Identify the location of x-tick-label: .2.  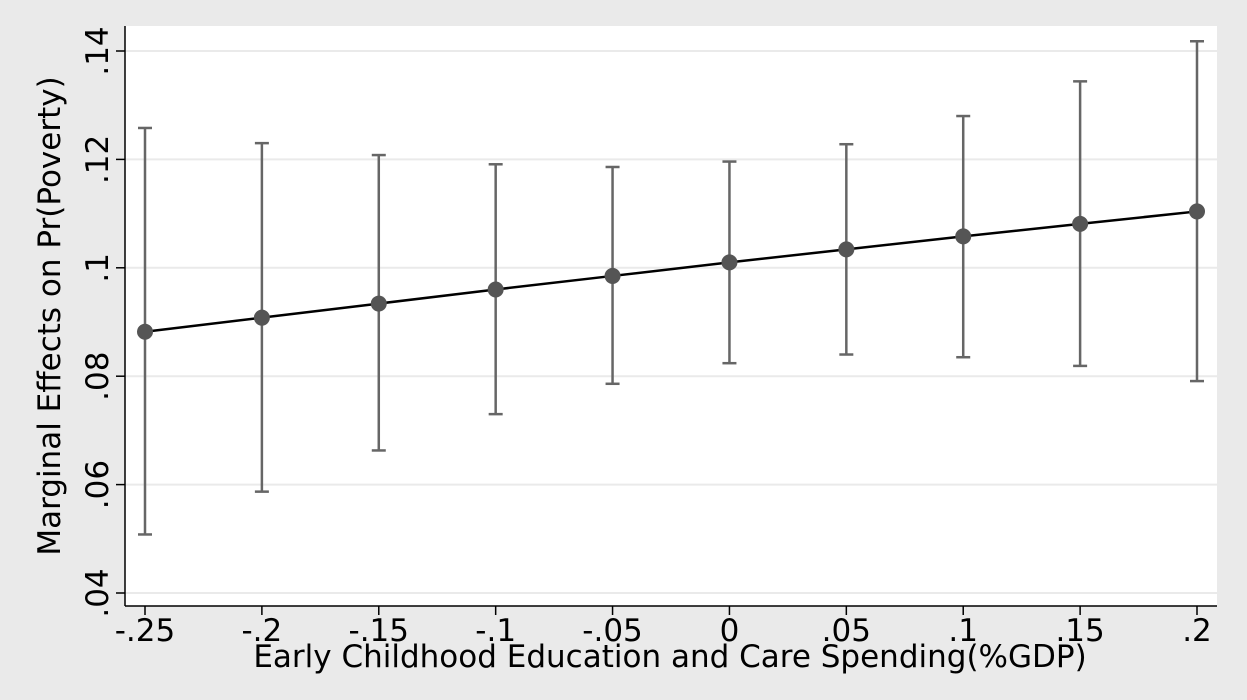
(1197, 631).